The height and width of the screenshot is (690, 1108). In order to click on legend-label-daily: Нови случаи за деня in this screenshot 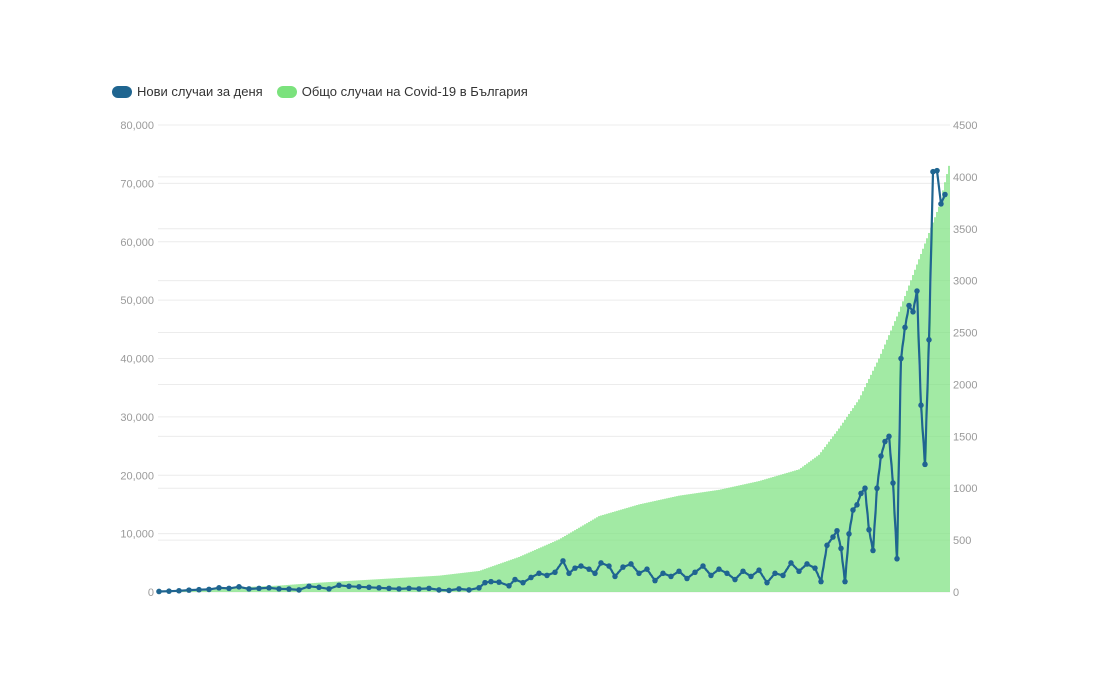, I will do `click(200, 91)`.